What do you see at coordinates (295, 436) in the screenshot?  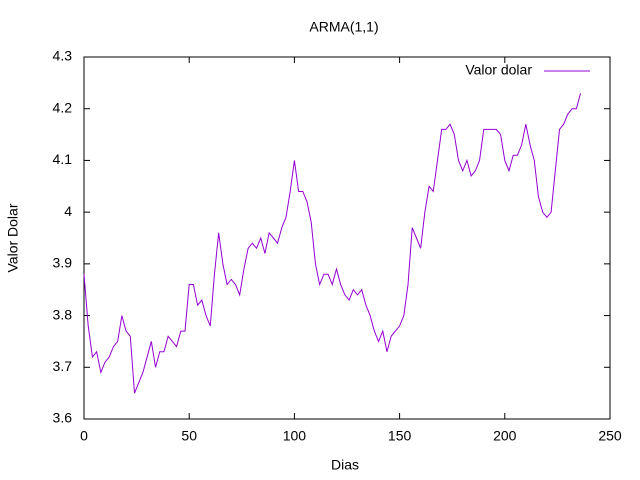 I see `x-tick-label: 100` at bounding box center [295, 436].